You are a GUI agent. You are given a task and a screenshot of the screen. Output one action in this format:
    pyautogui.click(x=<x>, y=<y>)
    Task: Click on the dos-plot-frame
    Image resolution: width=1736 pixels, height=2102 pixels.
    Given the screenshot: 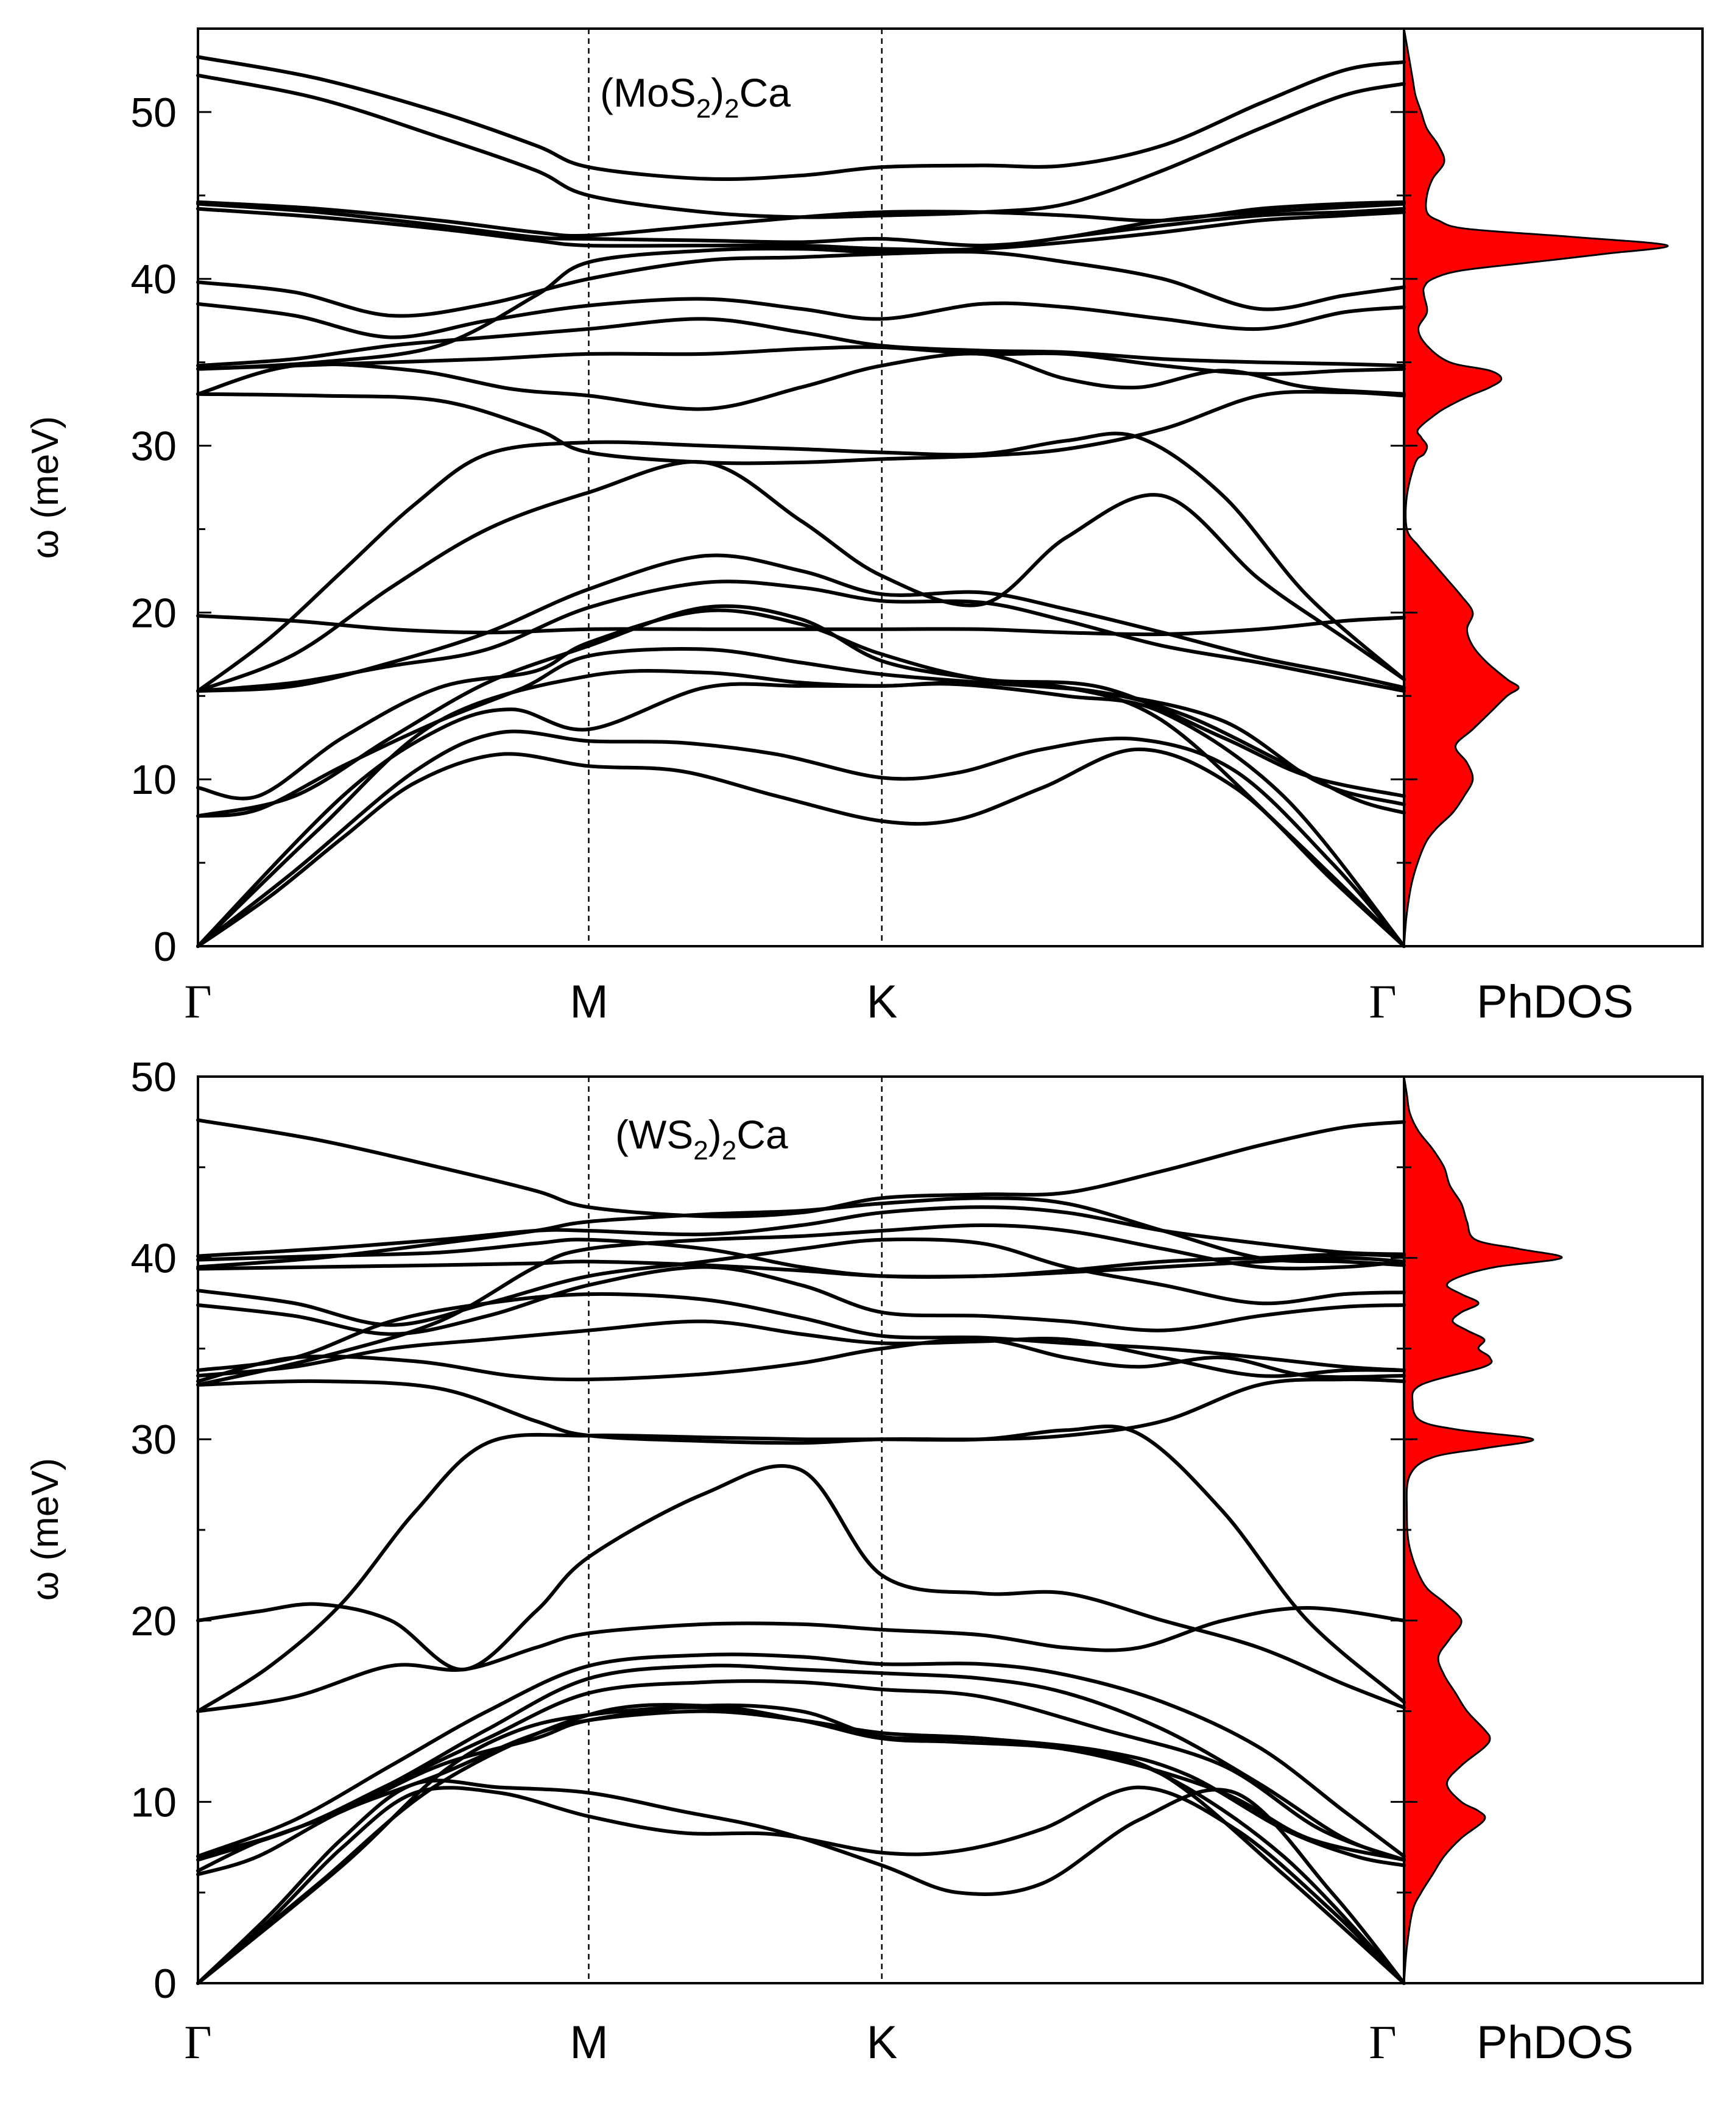 What is the action you would take?
    pyautogui.click(x=1553, y=487)
    